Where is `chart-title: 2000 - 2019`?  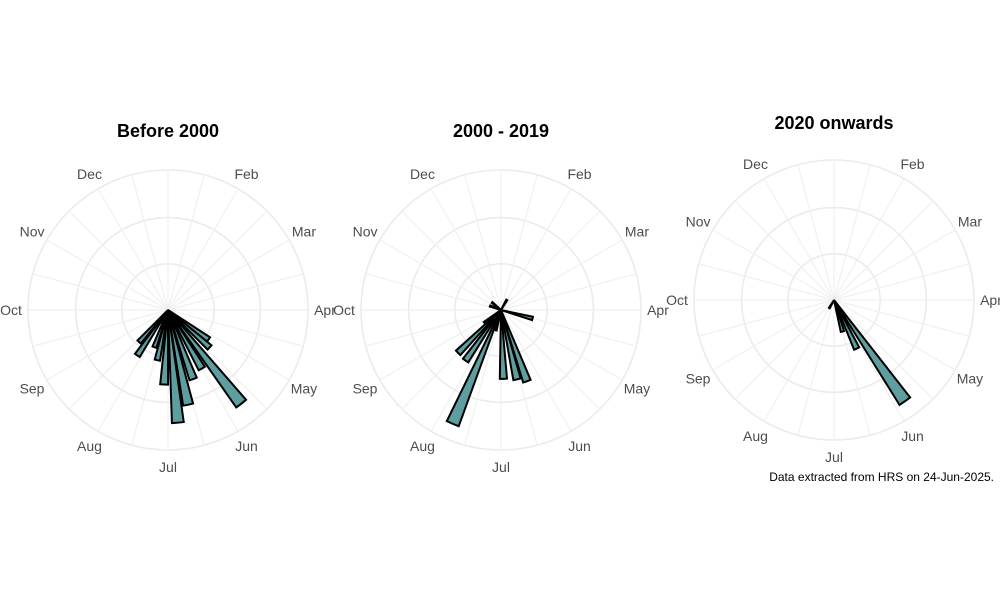
chart-title: 2000 - 2019 is located at coordinates (501, 131).